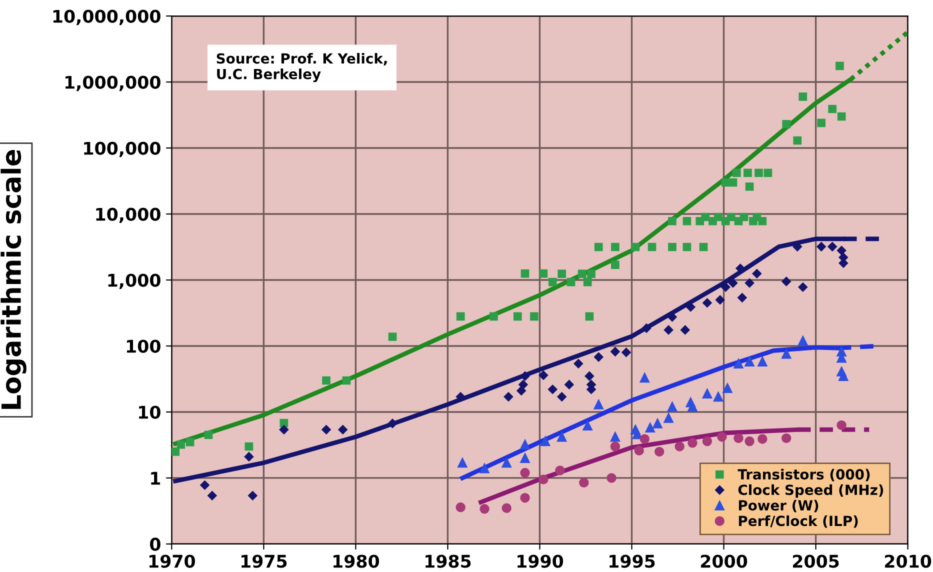 This screenshot has width=933, height=572. Describe the element at coordinates (724, 561) in the screenshot. I see `x-tick-label: 2000` at that location.